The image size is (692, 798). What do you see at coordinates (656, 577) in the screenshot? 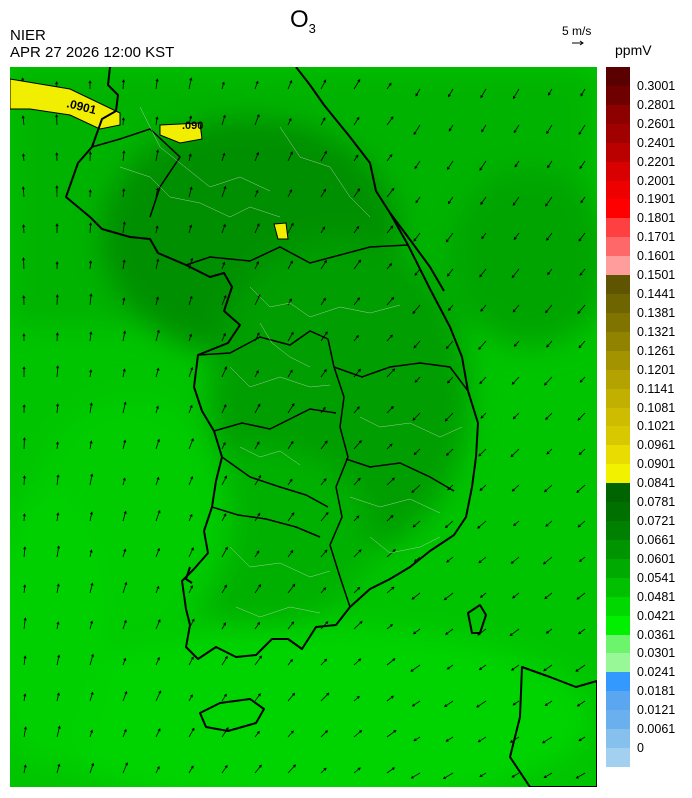
I see `colorbar-tick-label: 0.0541` at bounding box center [656, 577].